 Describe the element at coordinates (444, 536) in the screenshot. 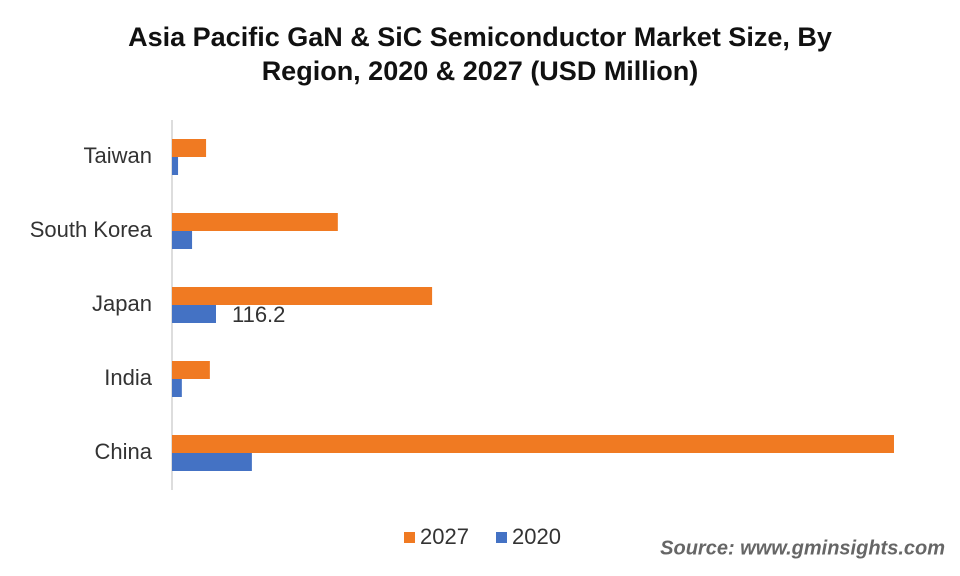

I see `legend-label: 2027` at that location.